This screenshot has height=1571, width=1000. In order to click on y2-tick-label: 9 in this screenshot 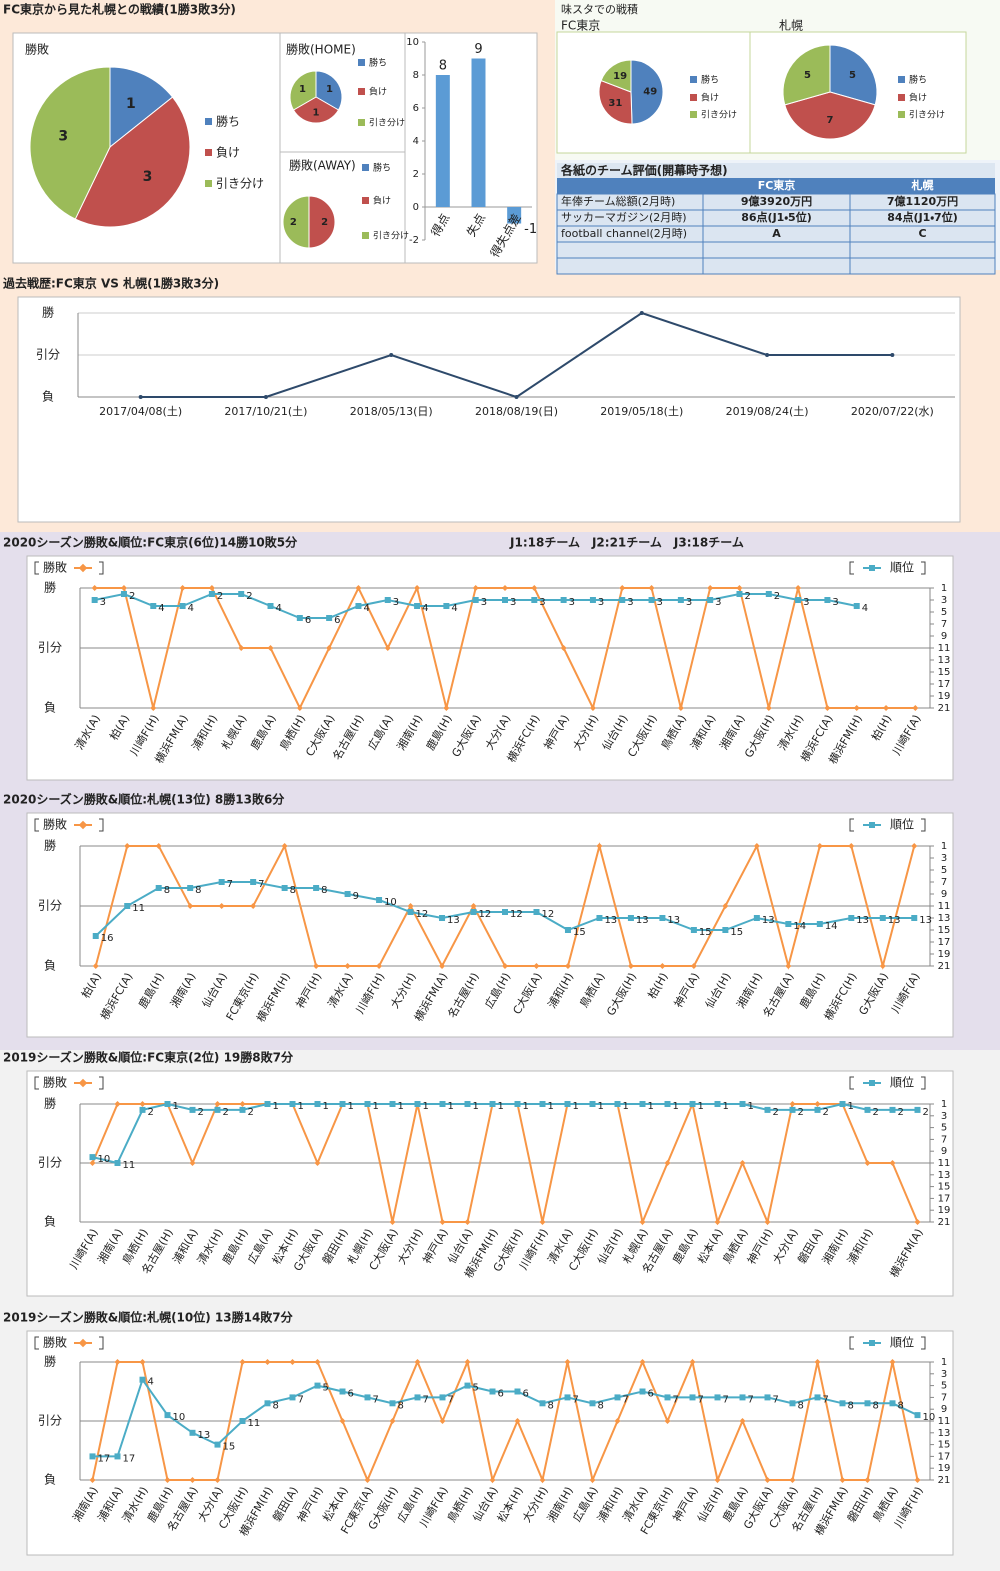, I will do `click(944, 894)`.